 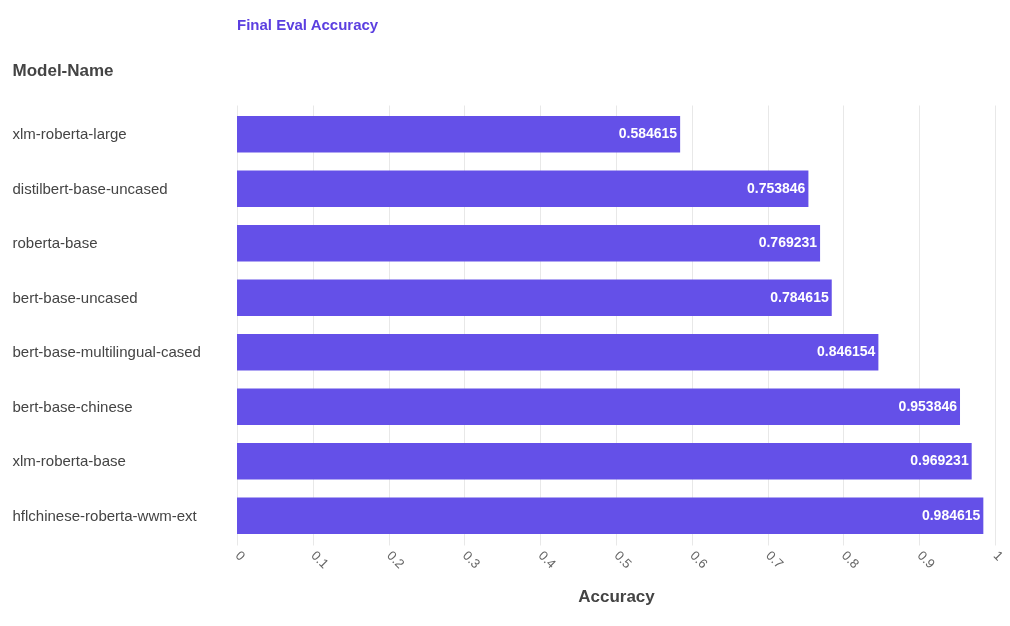 What do you see at coordinates (69, 134) in the screenshot?
I see `y-tick-label: xlm-roberta-large` at bounding box center [69, 134].